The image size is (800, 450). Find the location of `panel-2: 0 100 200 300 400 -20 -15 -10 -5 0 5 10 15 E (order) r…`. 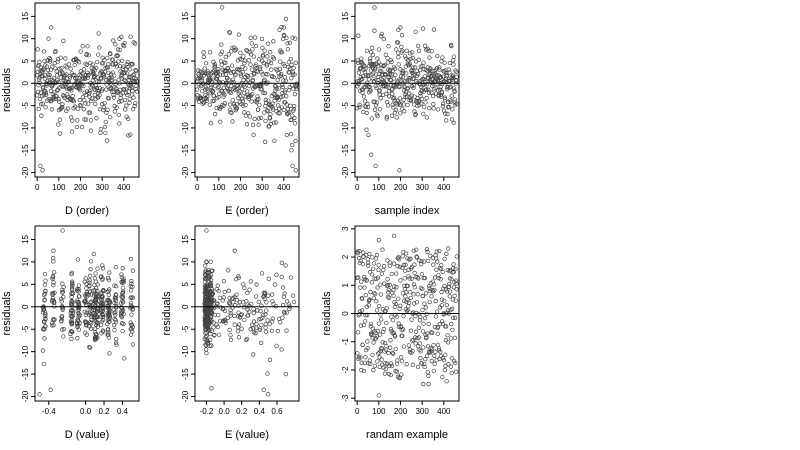

panel-2: 0 100 200 300 400 -20 -15 -10 -5 0 5 10 15 E (order) r… is located at coordinates (230, 109).